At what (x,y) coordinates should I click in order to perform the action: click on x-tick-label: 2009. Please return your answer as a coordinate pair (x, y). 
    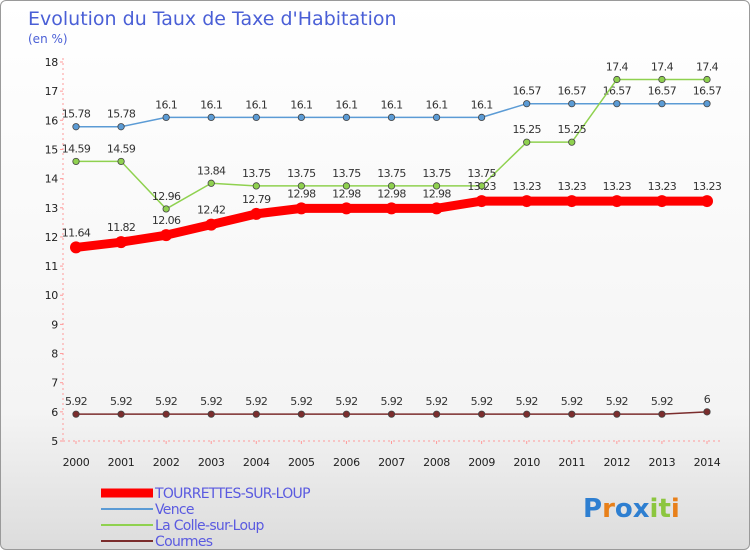
    Looking at the image, I should click on (481, 462).